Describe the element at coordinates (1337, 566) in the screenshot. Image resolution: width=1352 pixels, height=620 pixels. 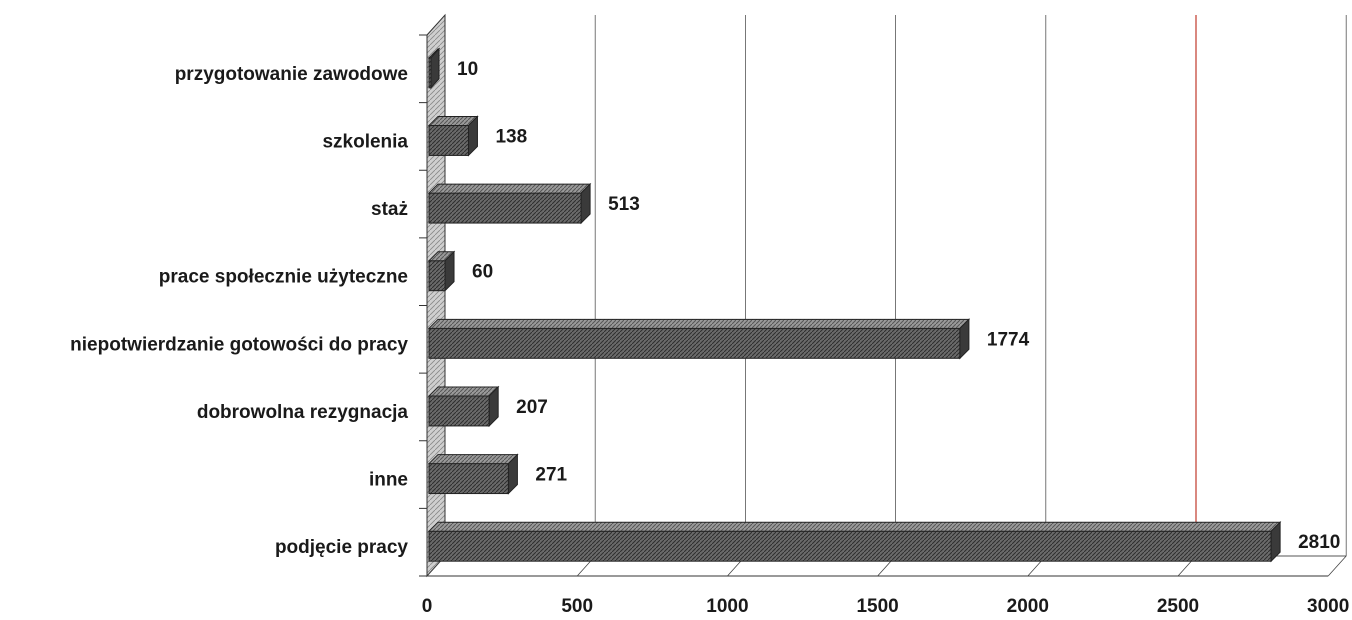
I see `floor-gridline` at that location.